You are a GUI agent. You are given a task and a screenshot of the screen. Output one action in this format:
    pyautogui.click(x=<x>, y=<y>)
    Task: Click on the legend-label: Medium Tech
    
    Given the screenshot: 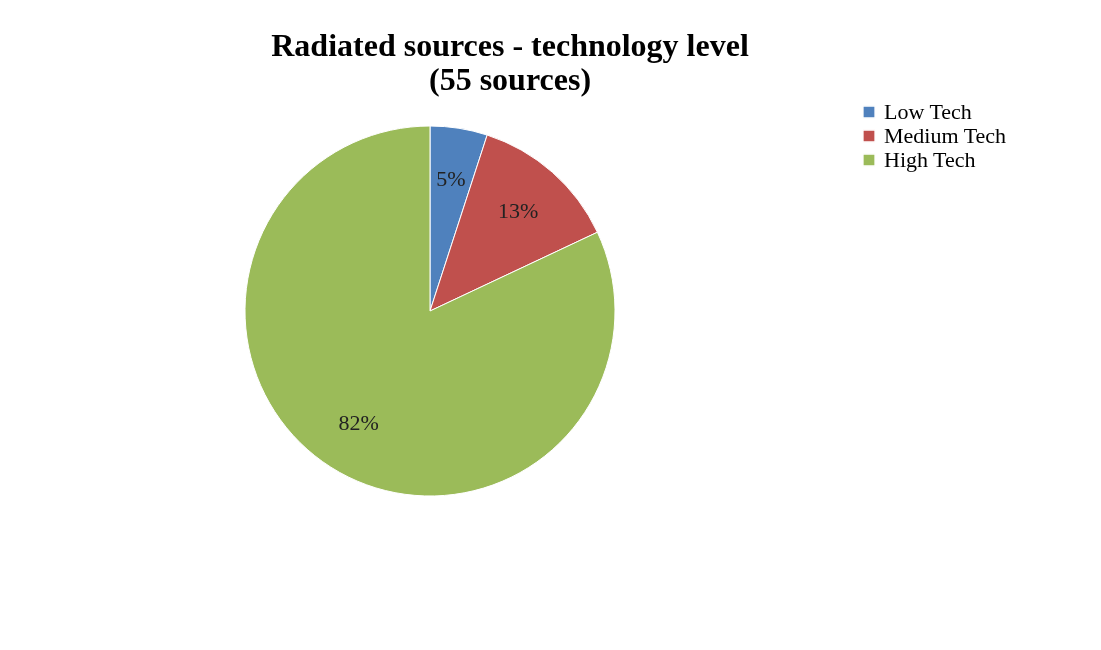 What is the action you would take?
    pyautogui.click(x=945, y=135)
    